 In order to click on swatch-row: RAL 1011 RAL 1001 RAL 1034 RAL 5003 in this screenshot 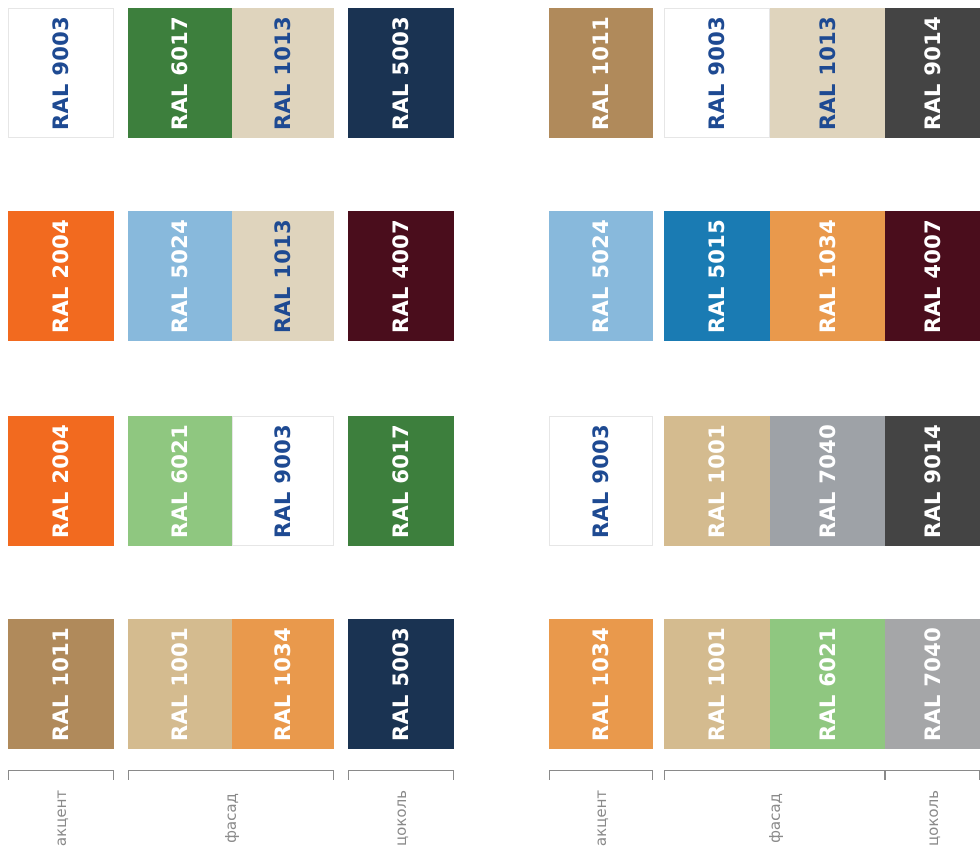, I will do `click(235, 684)`.